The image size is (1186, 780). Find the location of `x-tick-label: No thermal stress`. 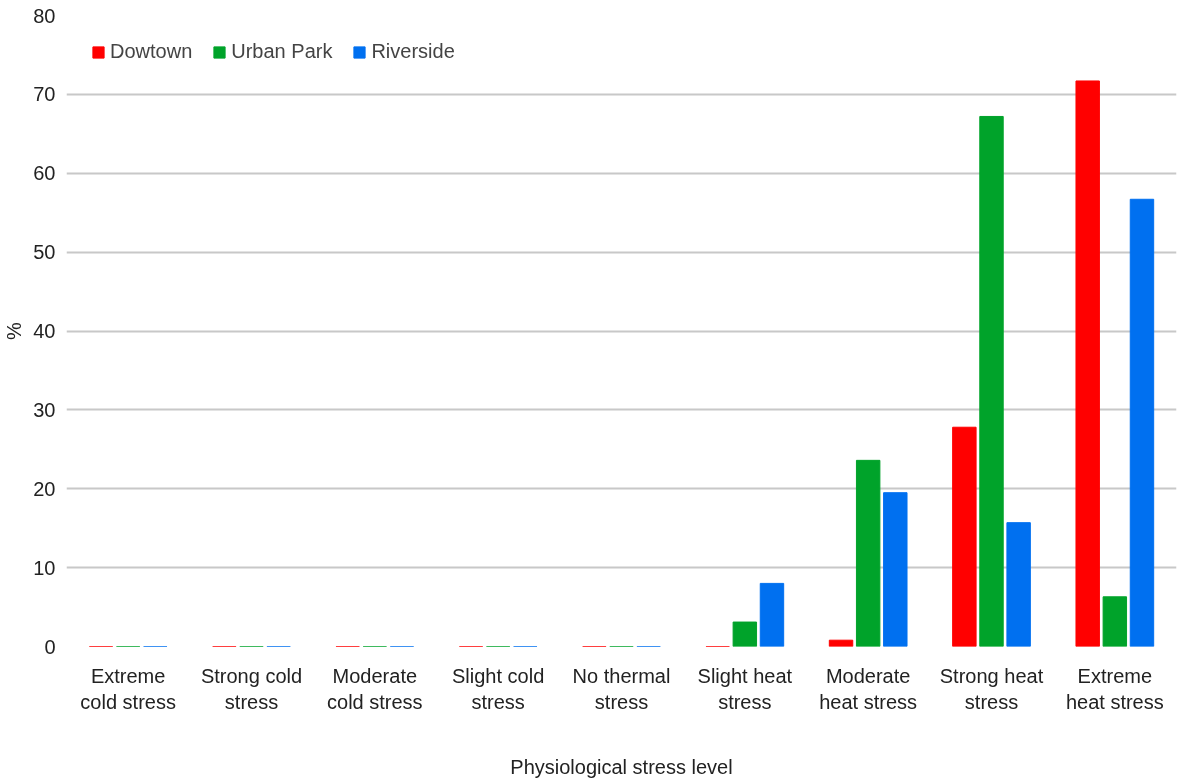

x-tick-label: No thermal stress is located at coordinates (621, 688).